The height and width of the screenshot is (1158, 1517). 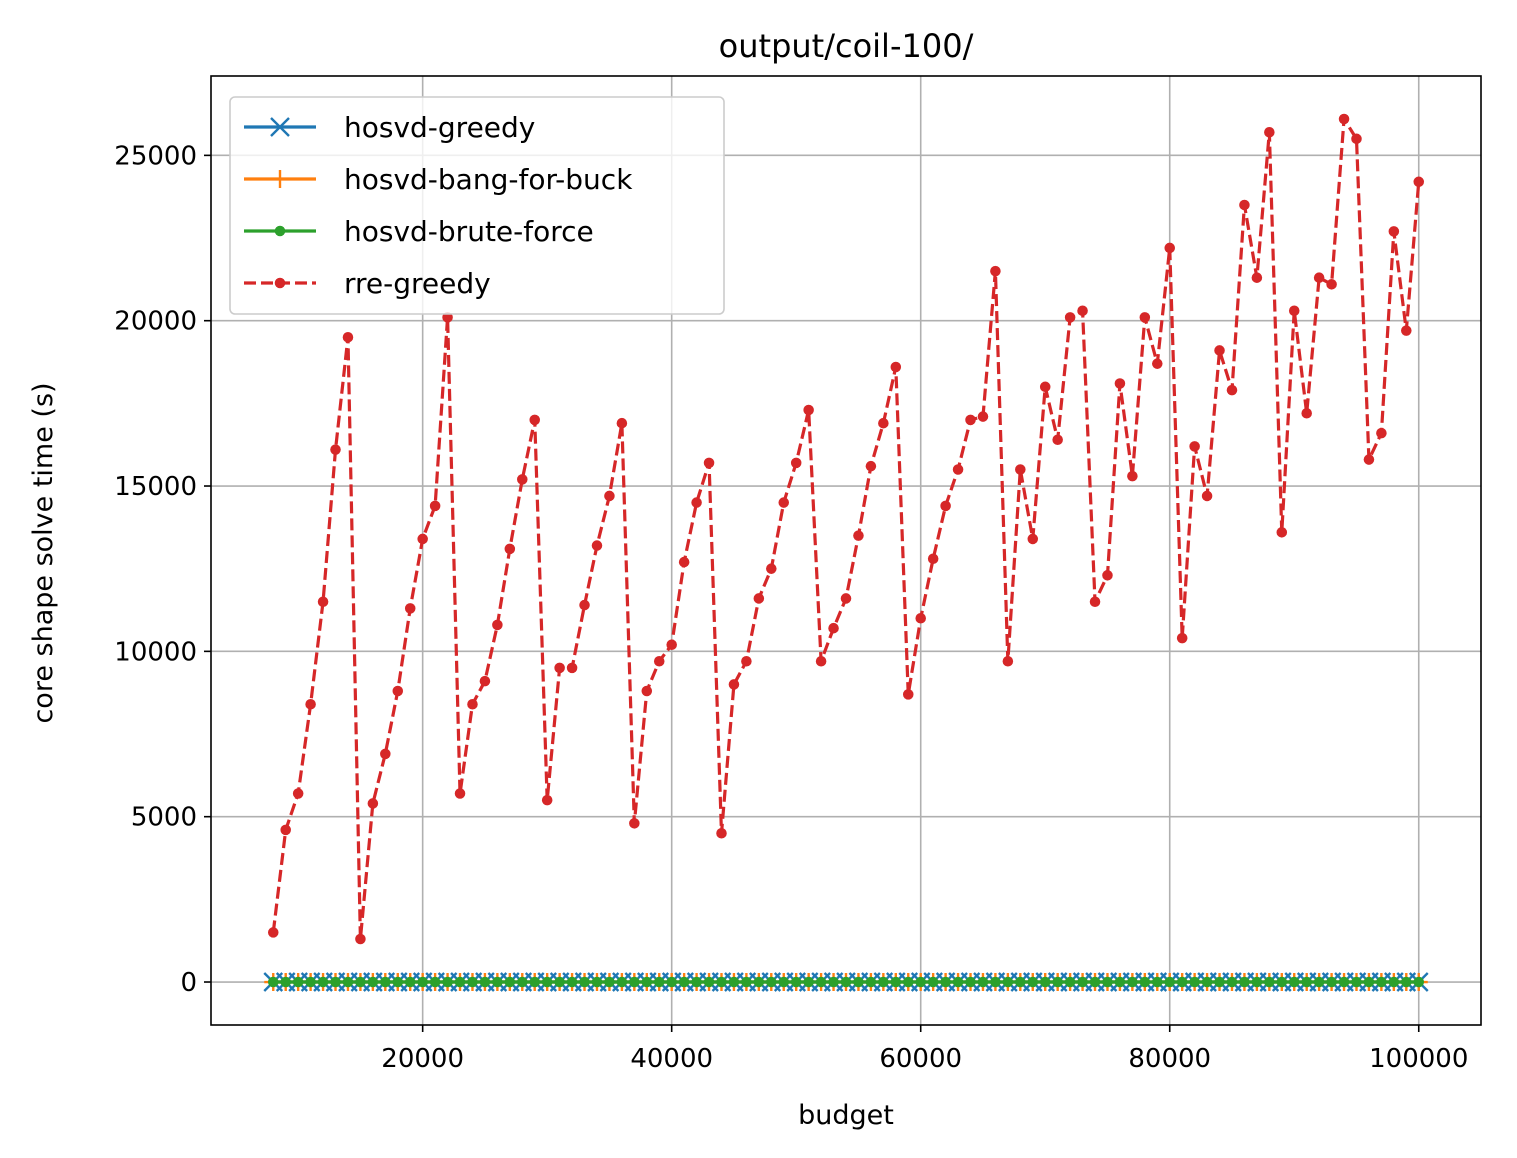 I want to click on y-tick-label: 10000, so click(x=155, y=652).